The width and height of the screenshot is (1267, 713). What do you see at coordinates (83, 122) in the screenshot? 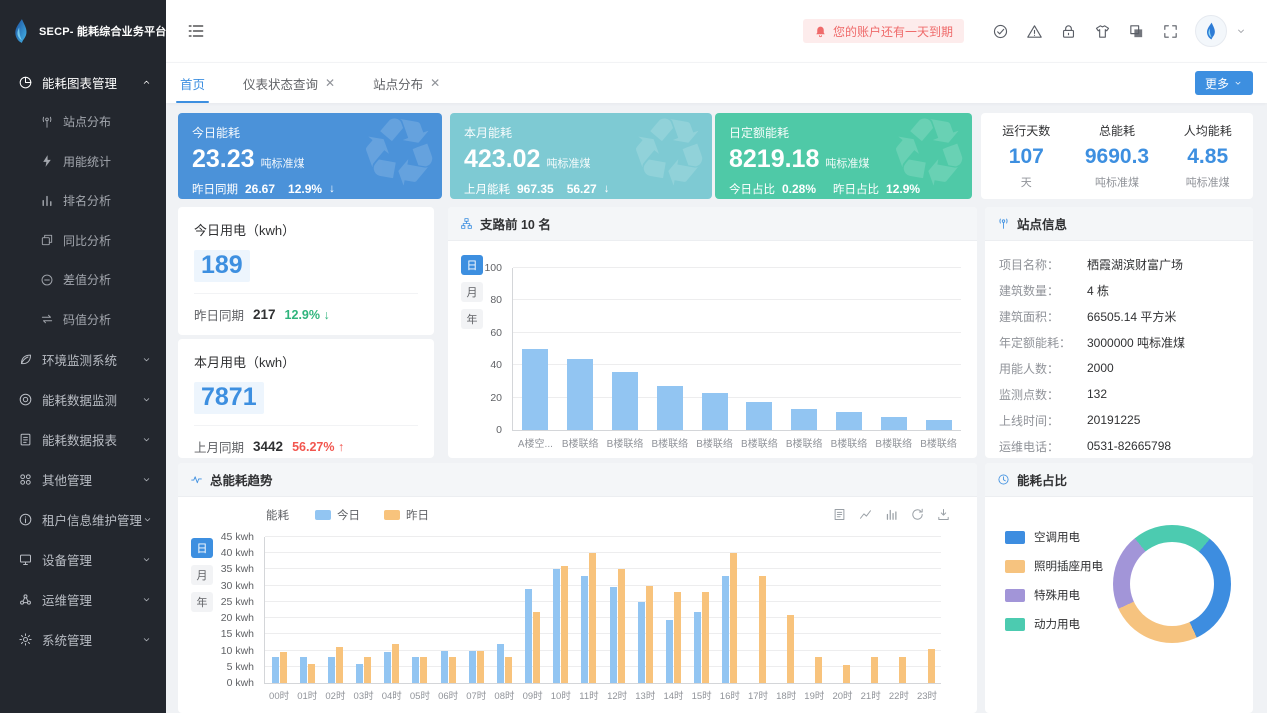
I see `sidebar-subitem-站点分布: 站点分布` at bounding box center [83, 122].